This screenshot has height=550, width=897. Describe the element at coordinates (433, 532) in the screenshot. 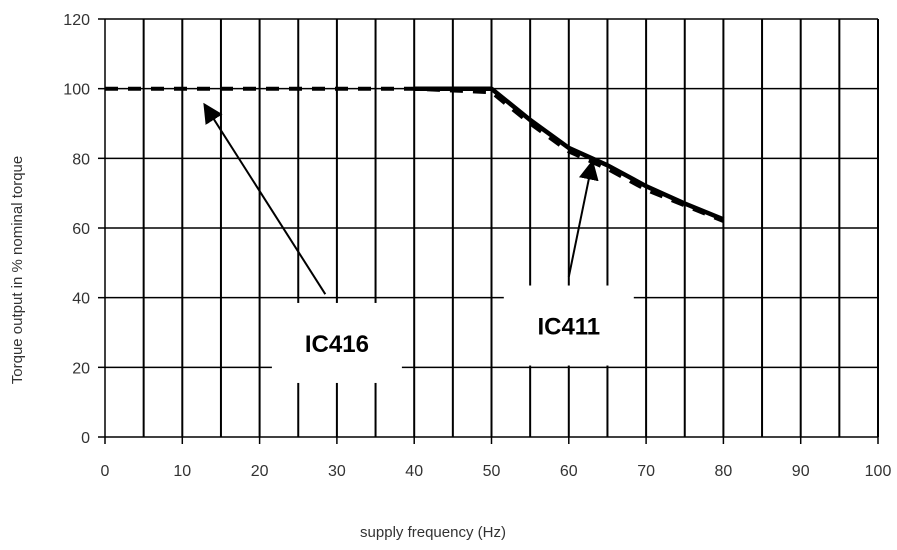

I see `x-axis-title: supply frequency (Hz)` at that location.